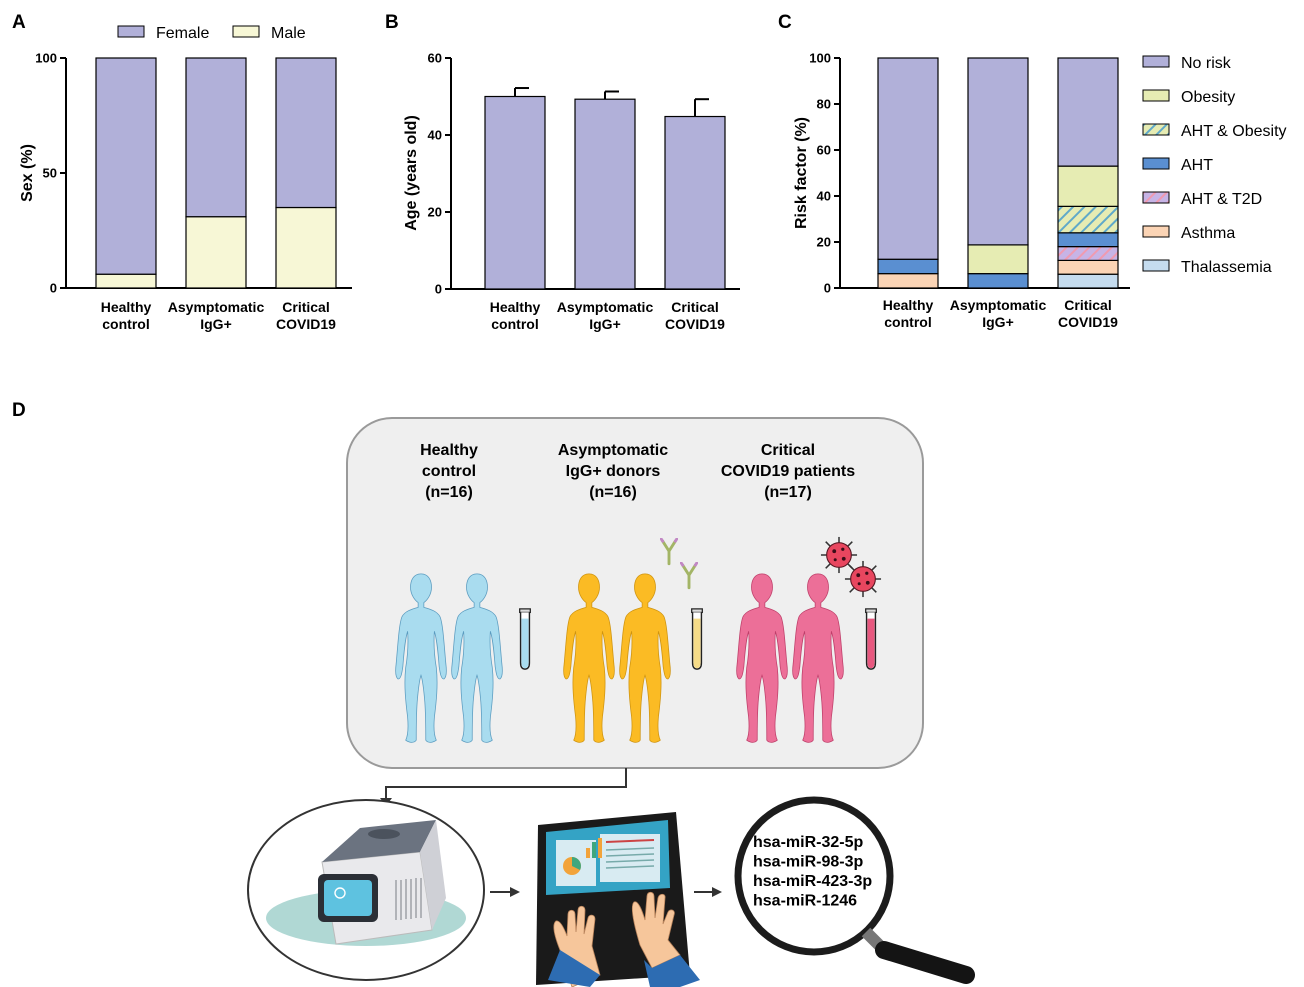 The image size is (1304, 987). What do you see at coordinates (1234, 131) in the screenshot?
I see `legend-label: AHT & Obesity` at bounding box center [1234, 131].